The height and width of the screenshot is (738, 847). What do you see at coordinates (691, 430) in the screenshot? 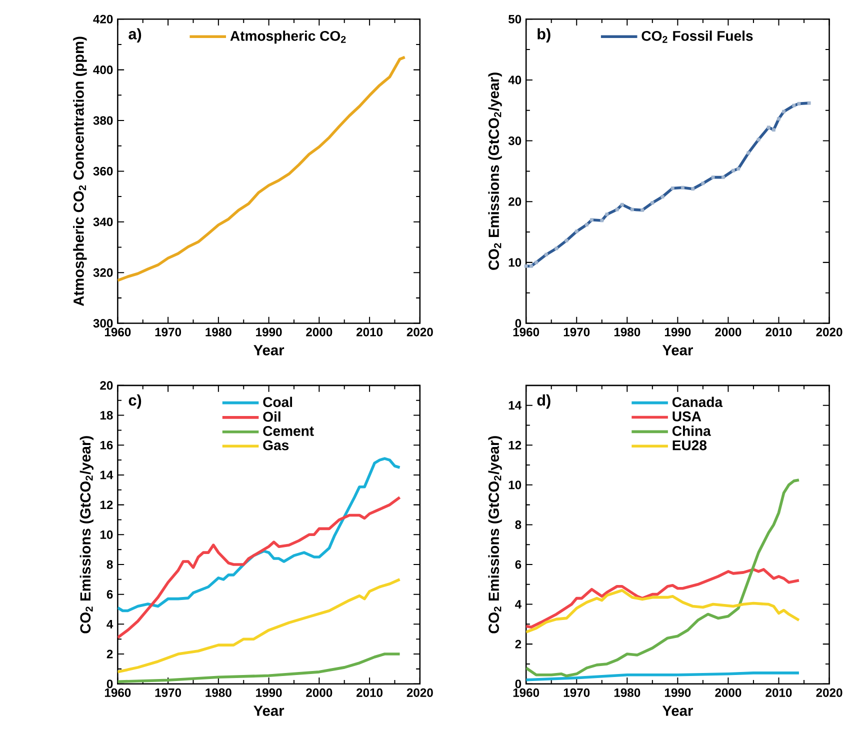
I see `legend-label: China` at bounding box center [691, 430].